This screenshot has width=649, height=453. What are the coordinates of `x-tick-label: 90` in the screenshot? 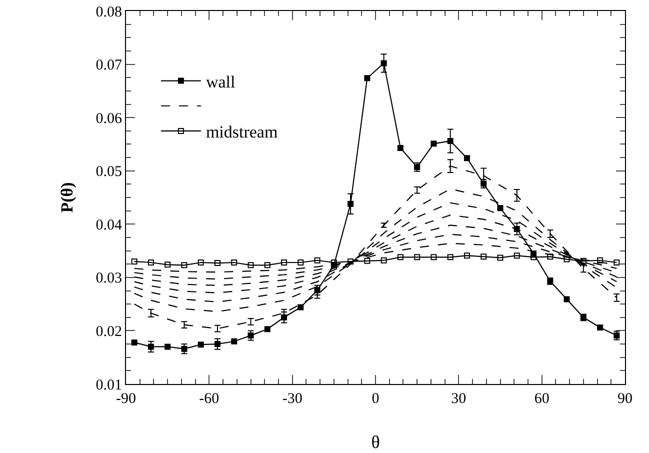 It's located at (625, 399).